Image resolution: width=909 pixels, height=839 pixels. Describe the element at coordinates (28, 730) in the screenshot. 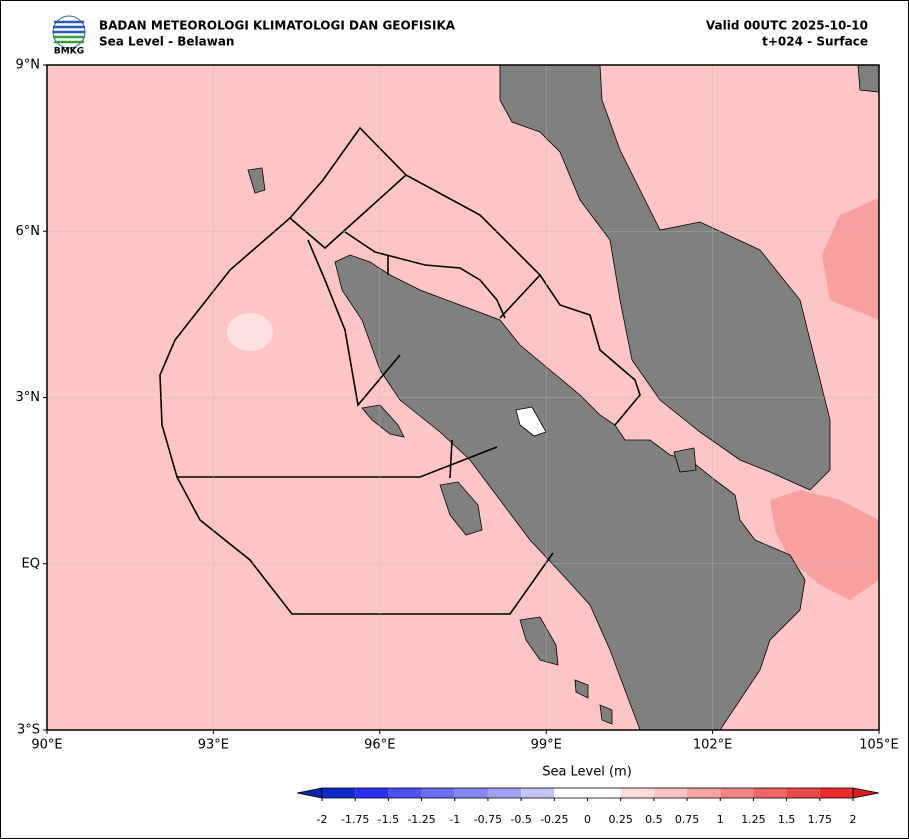

I see `y-tick-label: 3°S` at that location.